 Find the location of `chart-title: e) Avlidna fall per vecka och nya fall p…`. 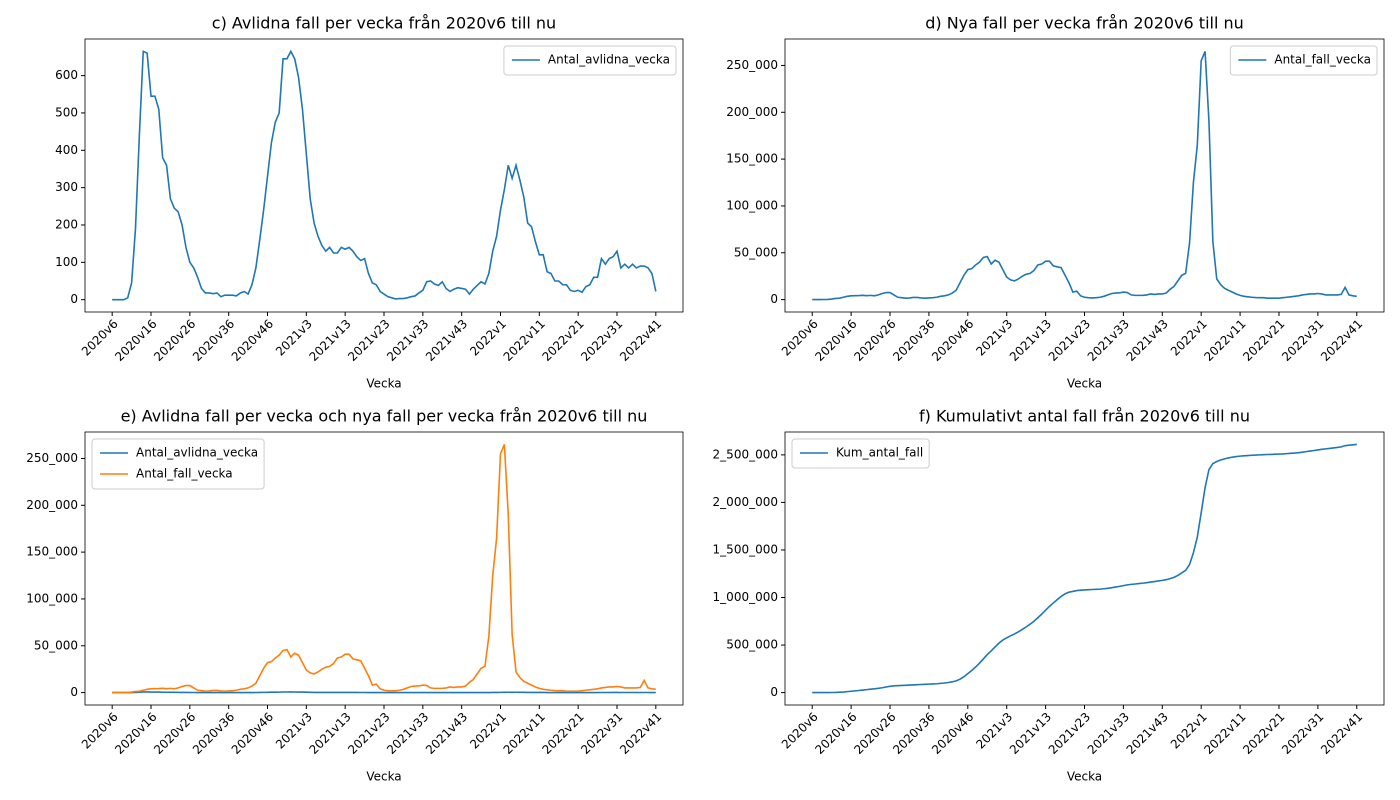

chart-title: e) Avlidna fall per vecka och nya fall p… is located at coordinates (384, 416).